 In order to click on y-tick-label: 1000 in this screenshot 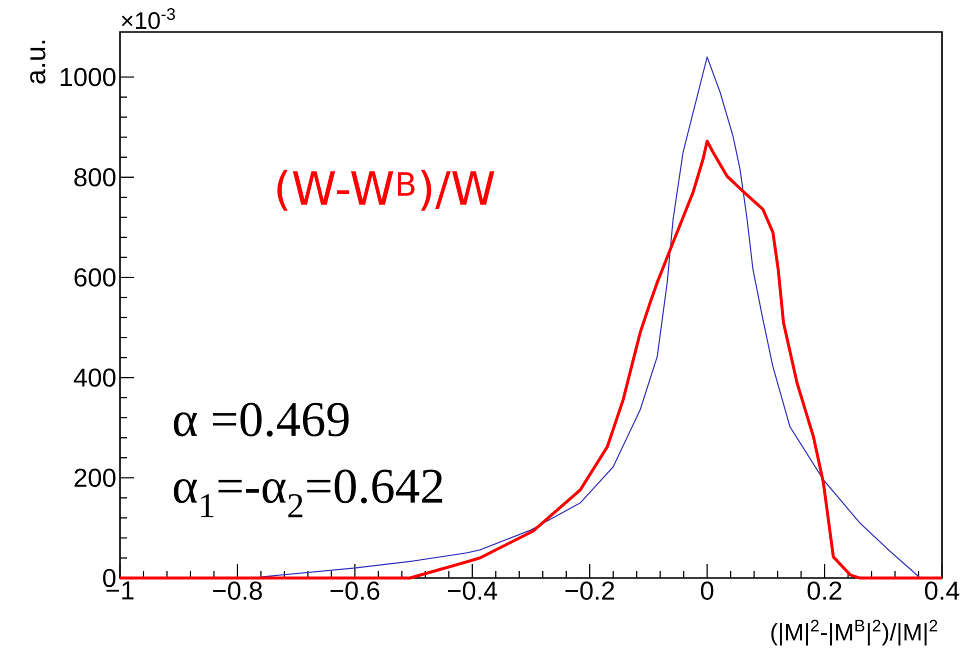, I will do `click(88, 77)`.